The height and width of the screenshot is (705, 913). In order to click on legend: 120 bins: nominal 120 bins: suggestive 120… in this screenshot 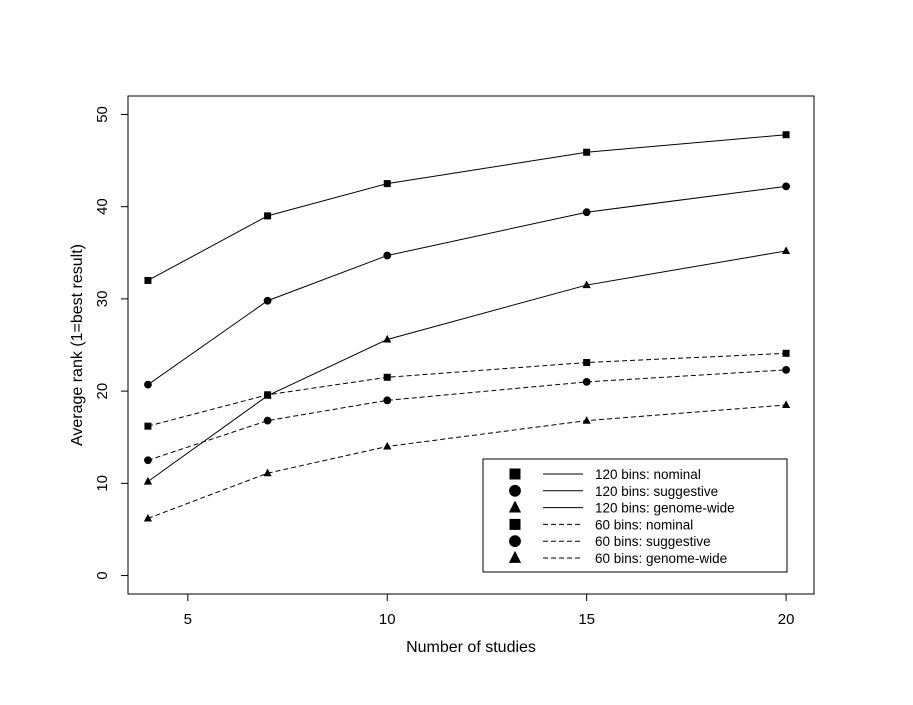, I will do `click(635, 515)`.